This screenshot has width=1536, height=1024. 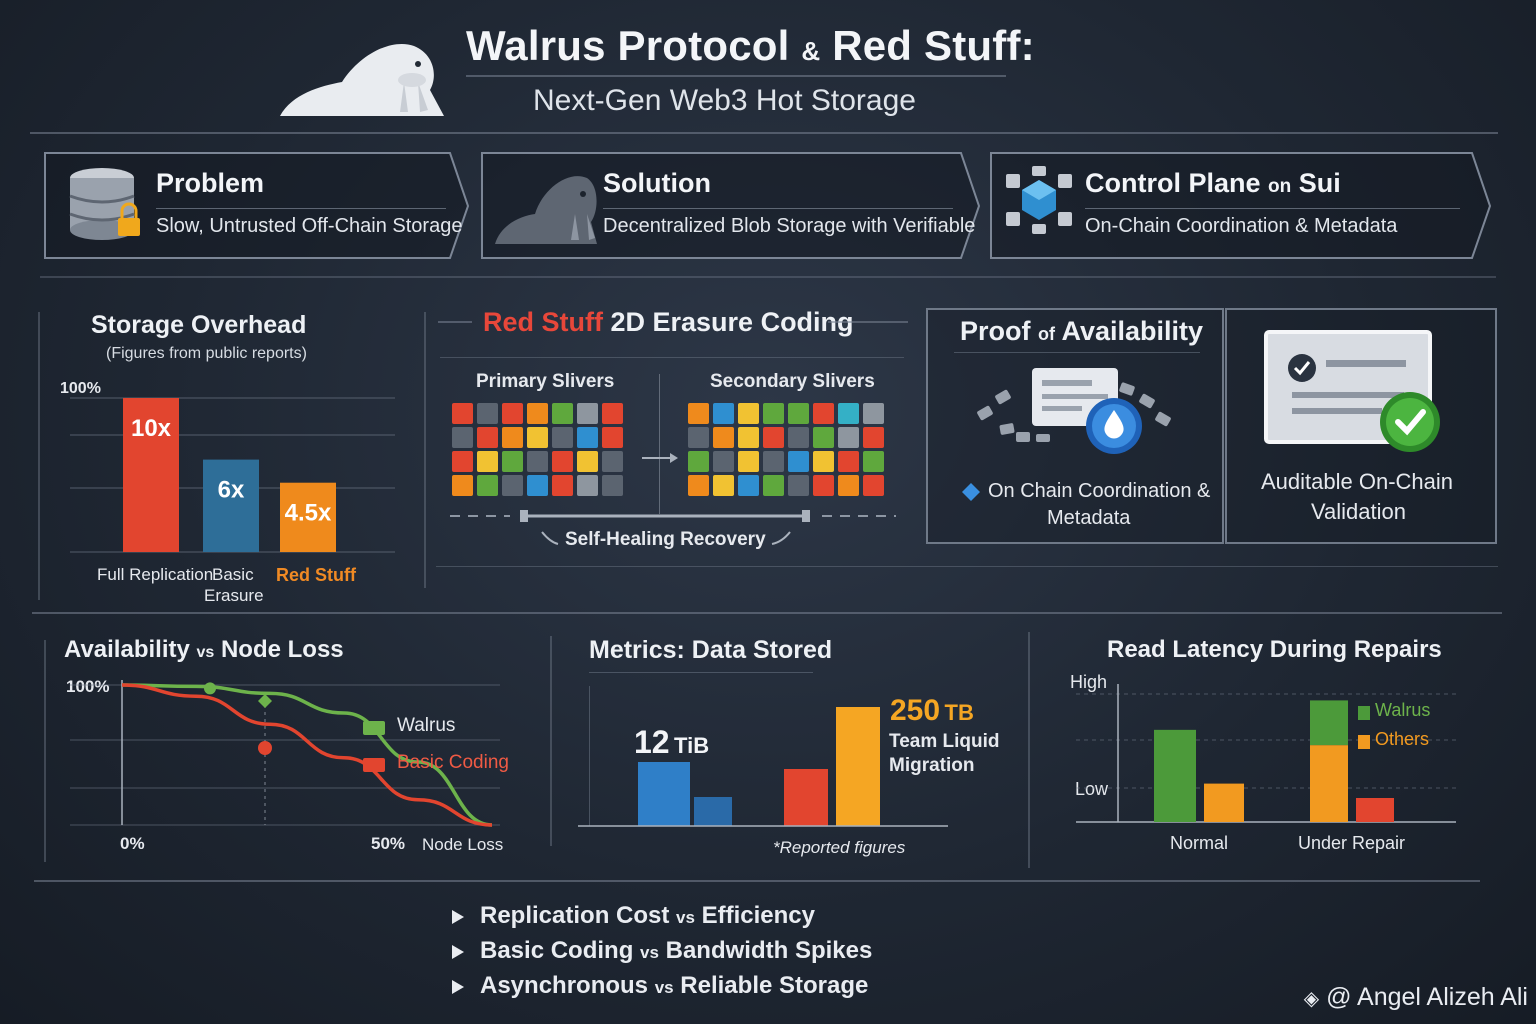 What do you see at coordinates (724, 100) in the screenshot?
I see `subtitle: Next-Gen Web3 Hot Storage` at bounding box center [724, 100].